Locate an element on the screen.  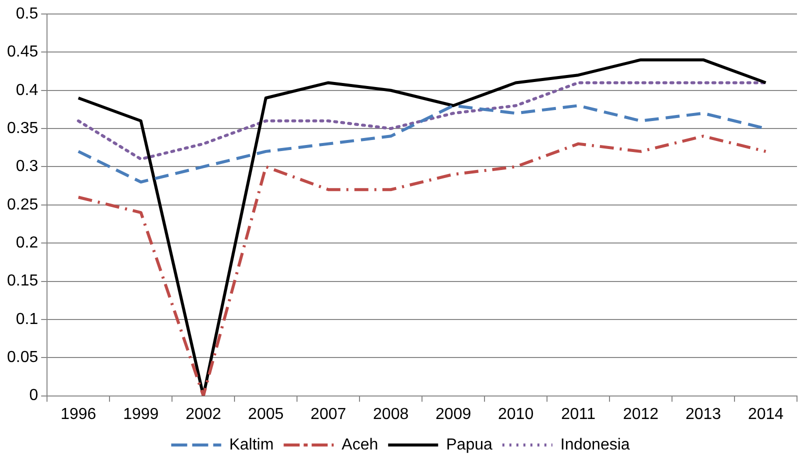
x-tick-label: 2013 is located at coordinates (703, 414).